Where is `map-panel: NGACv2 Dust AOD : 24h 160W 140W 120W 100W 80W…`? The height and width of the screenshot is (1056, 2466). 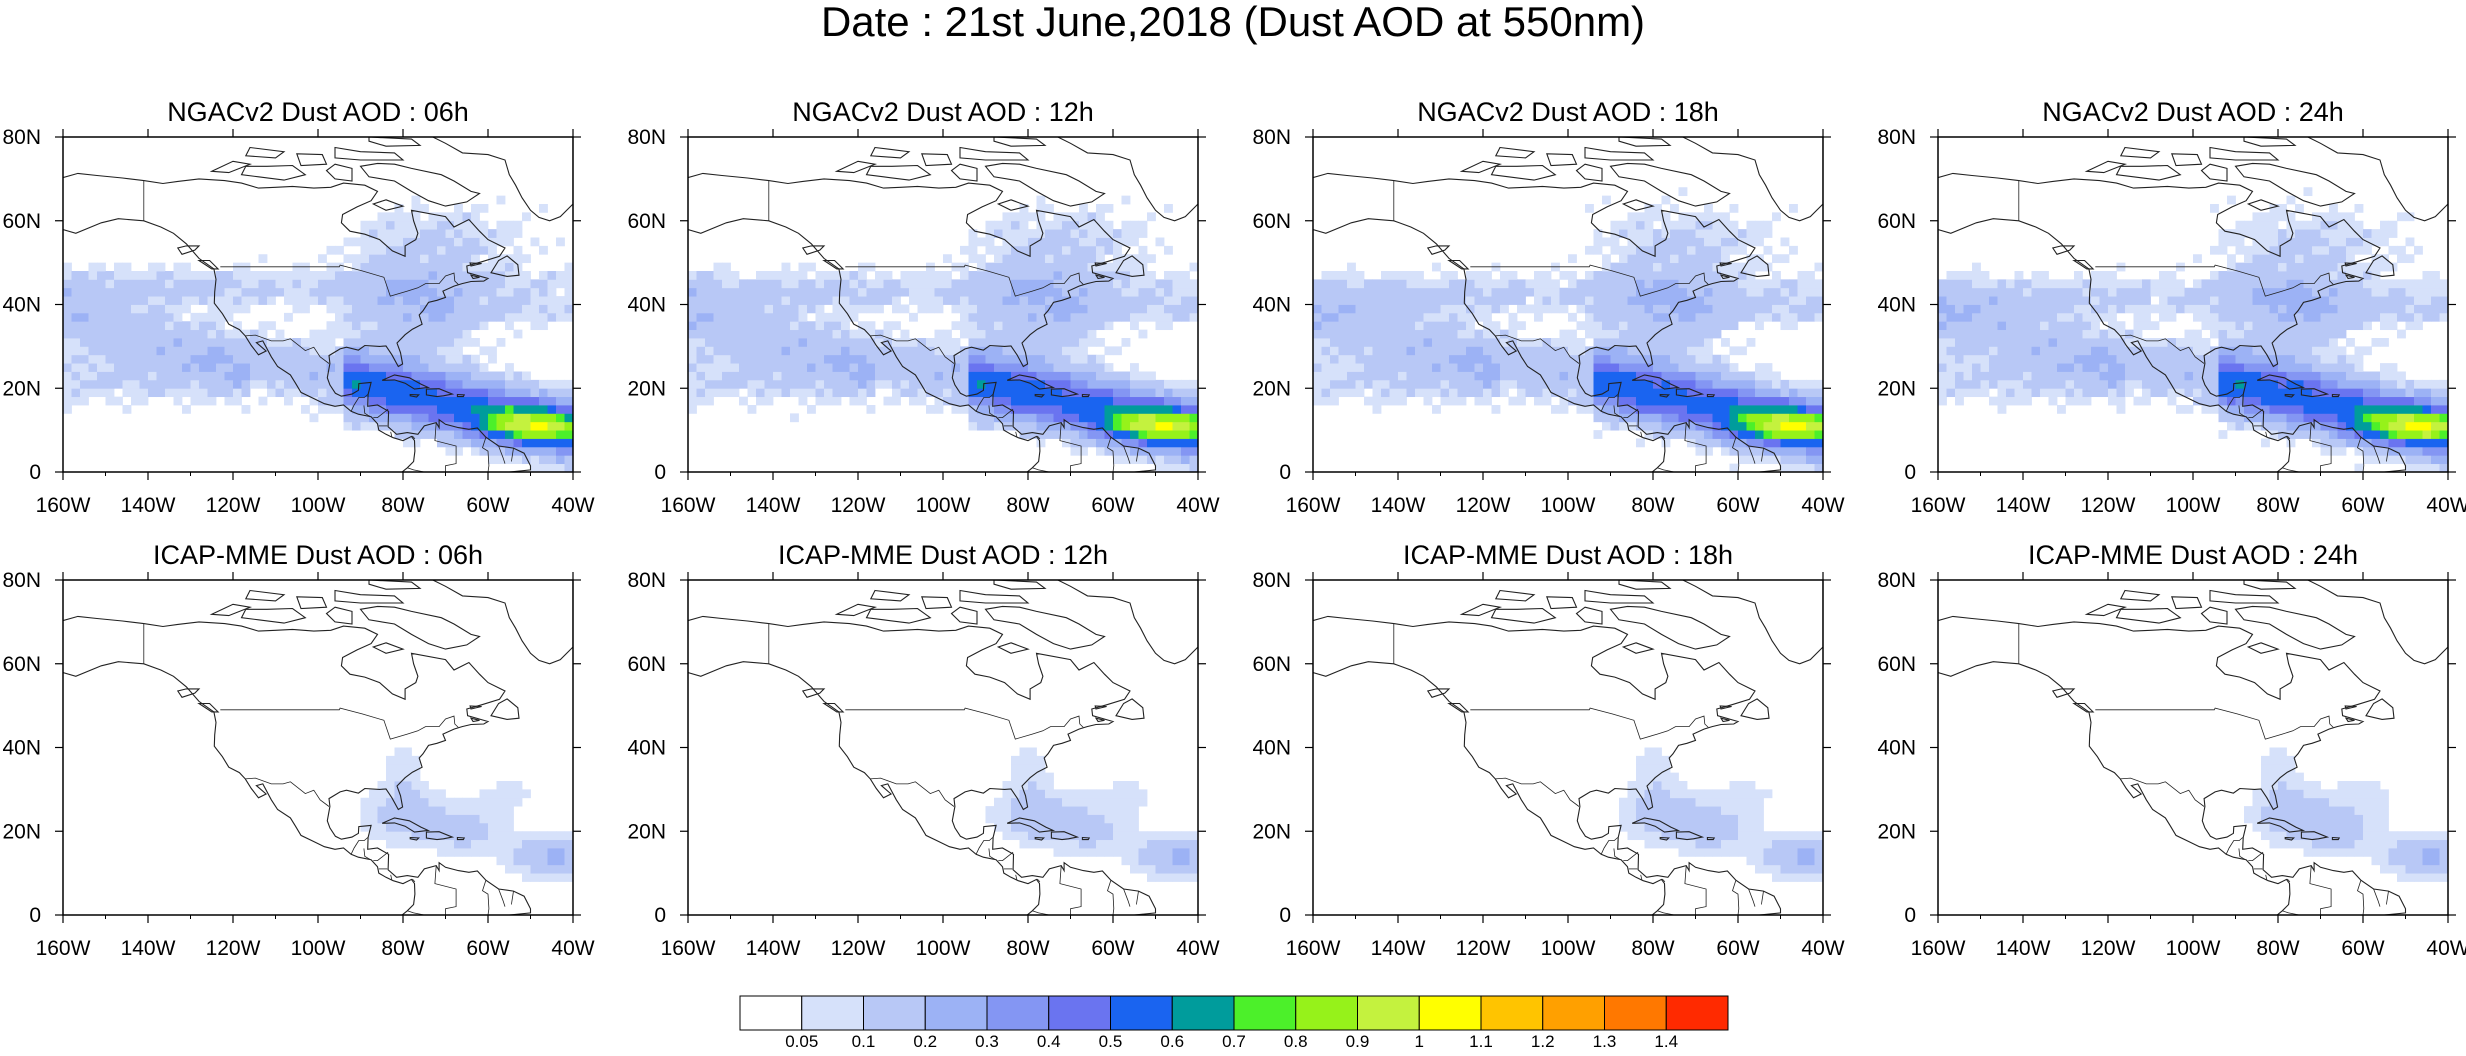 map-panel: NGACv2 Dust AOD : 24h 160W 140W 120W 100W 80W… is located at coordinates (2171, 307).